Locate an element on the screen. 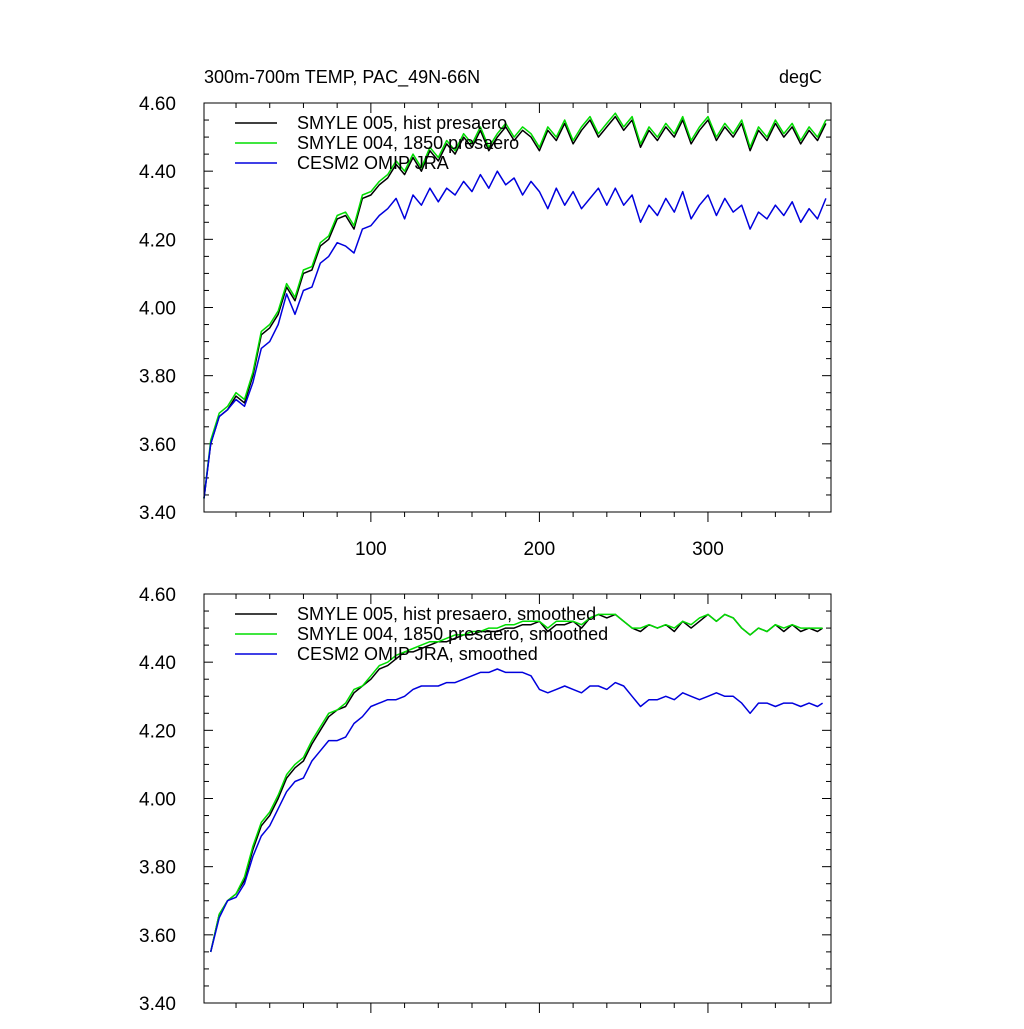 This screenshot has width=1024, height=1029. legend-label-0: SMYLE 005, hist presaero is located at coordinates (402, 123).